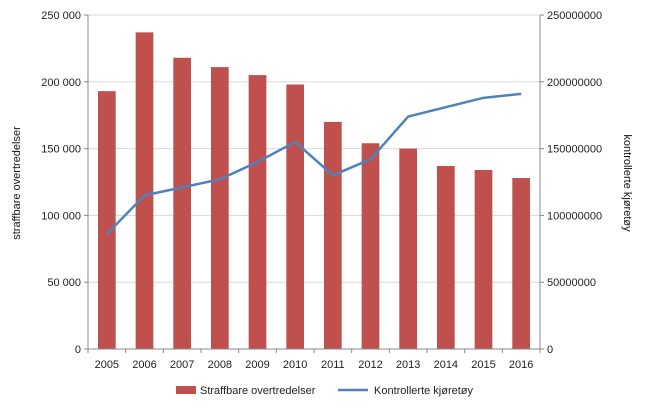 Image resolution: width=645 pixels, height=413 pixels. I want to click on left-tick-label: 0, so click(78, 350).